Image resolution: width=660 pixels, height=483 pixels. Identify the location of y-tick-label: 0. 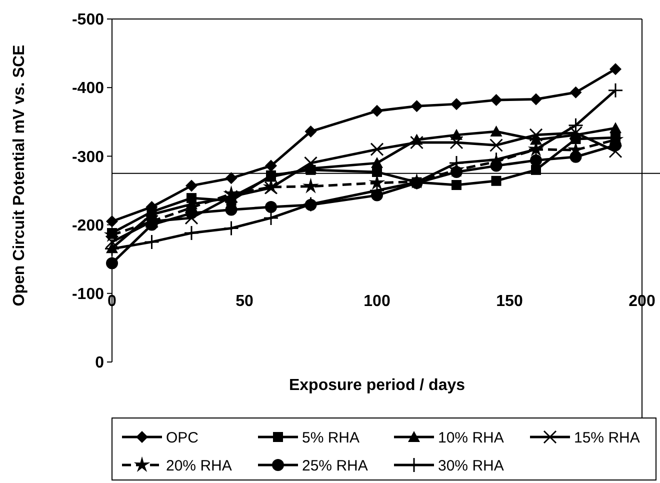
(99, 363).